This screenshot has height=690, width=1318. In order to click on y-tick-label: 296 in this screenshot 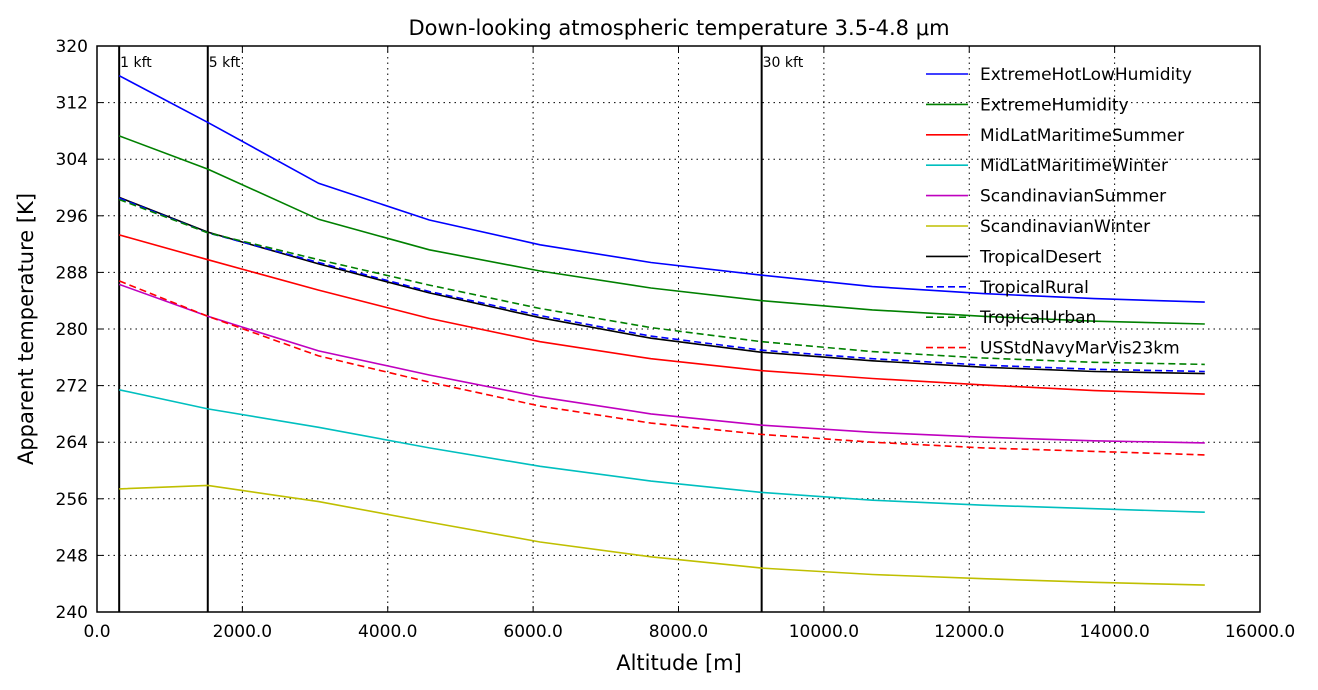, I will do `click(72, 217)`.